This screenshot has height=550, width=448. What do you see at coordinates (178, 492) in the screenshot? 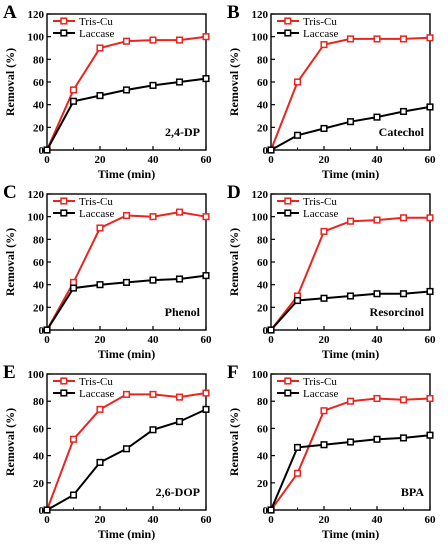
I see `compound-annotation: 2,6-DOP` at bounding box center [178, 492].